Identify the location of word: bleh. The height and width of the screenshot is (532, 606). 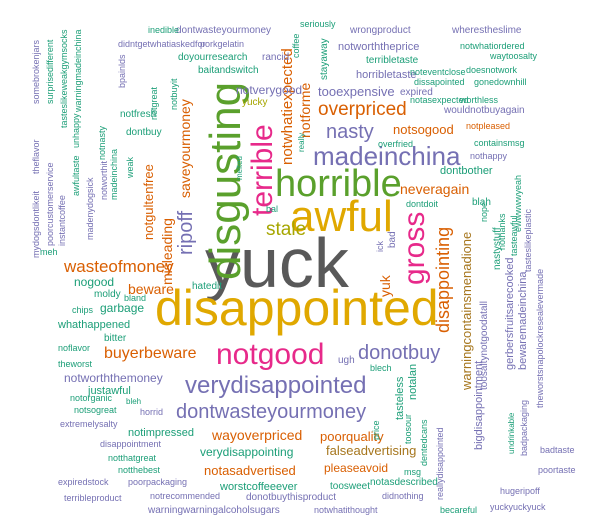
(134, 401).